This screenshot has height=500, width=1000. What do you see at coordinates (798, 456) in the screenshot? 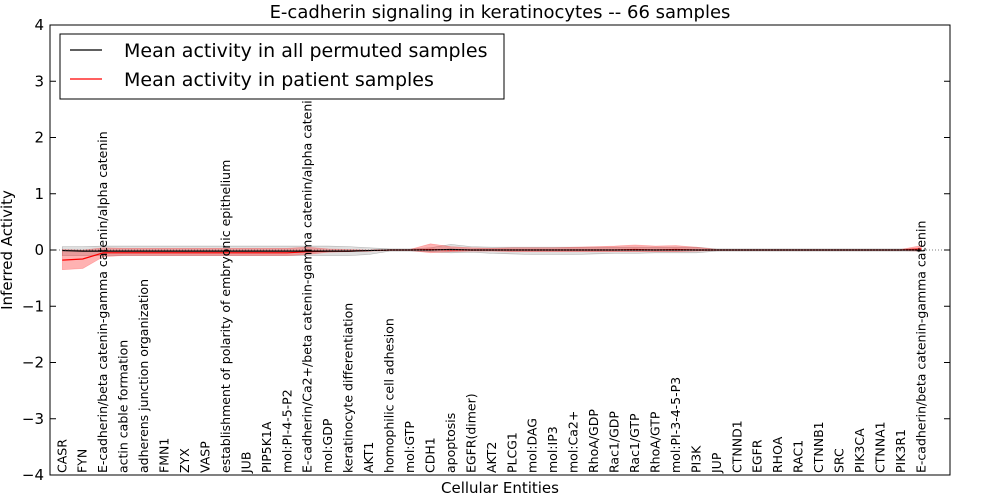
I see `x-tick-label: RAC1` at bounding box center [798, 456].